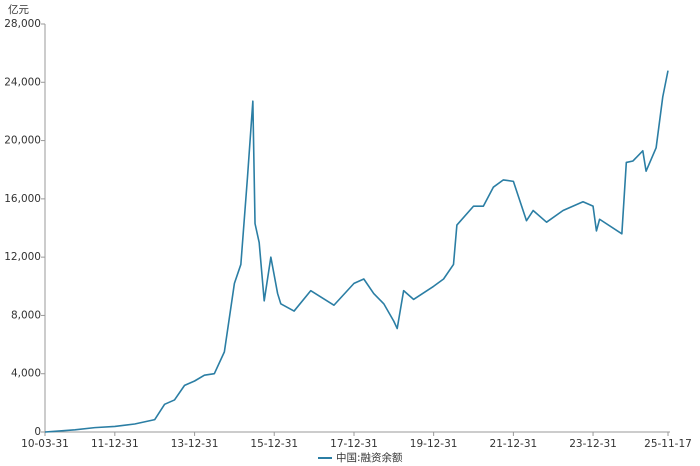  I want to click on x-tick-label: 10-03-31, so click(45, 444).